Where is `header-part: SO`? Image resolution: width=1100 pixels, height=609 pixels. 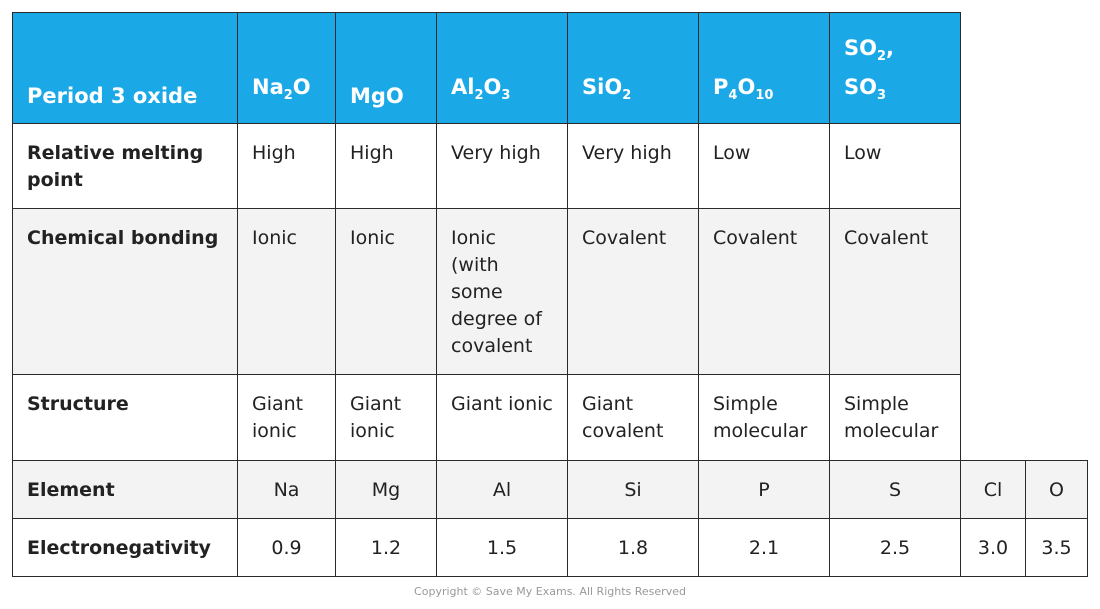
header-part: SO is located at coordinates (860, 47).